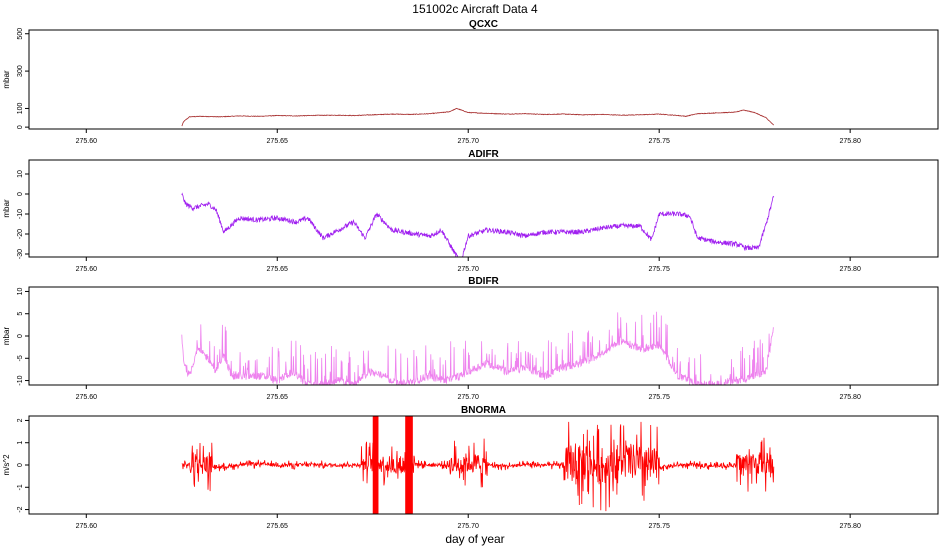 This screenshot has width=950, height=550. I want to click on panel-title: QCXC, so click(483, 24).